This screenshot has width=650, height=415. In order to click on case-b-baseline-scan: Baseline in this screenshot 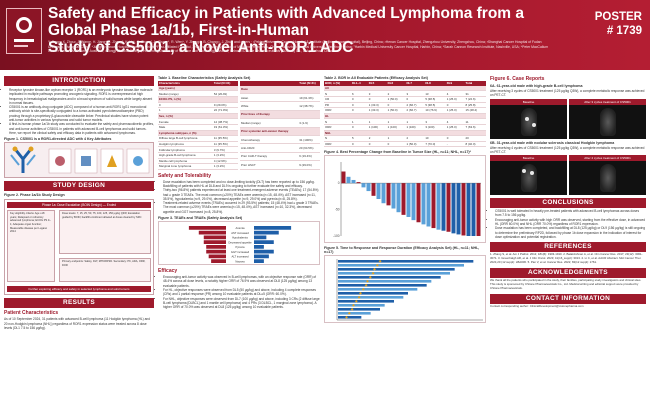, I will do `click(528, 175)`.